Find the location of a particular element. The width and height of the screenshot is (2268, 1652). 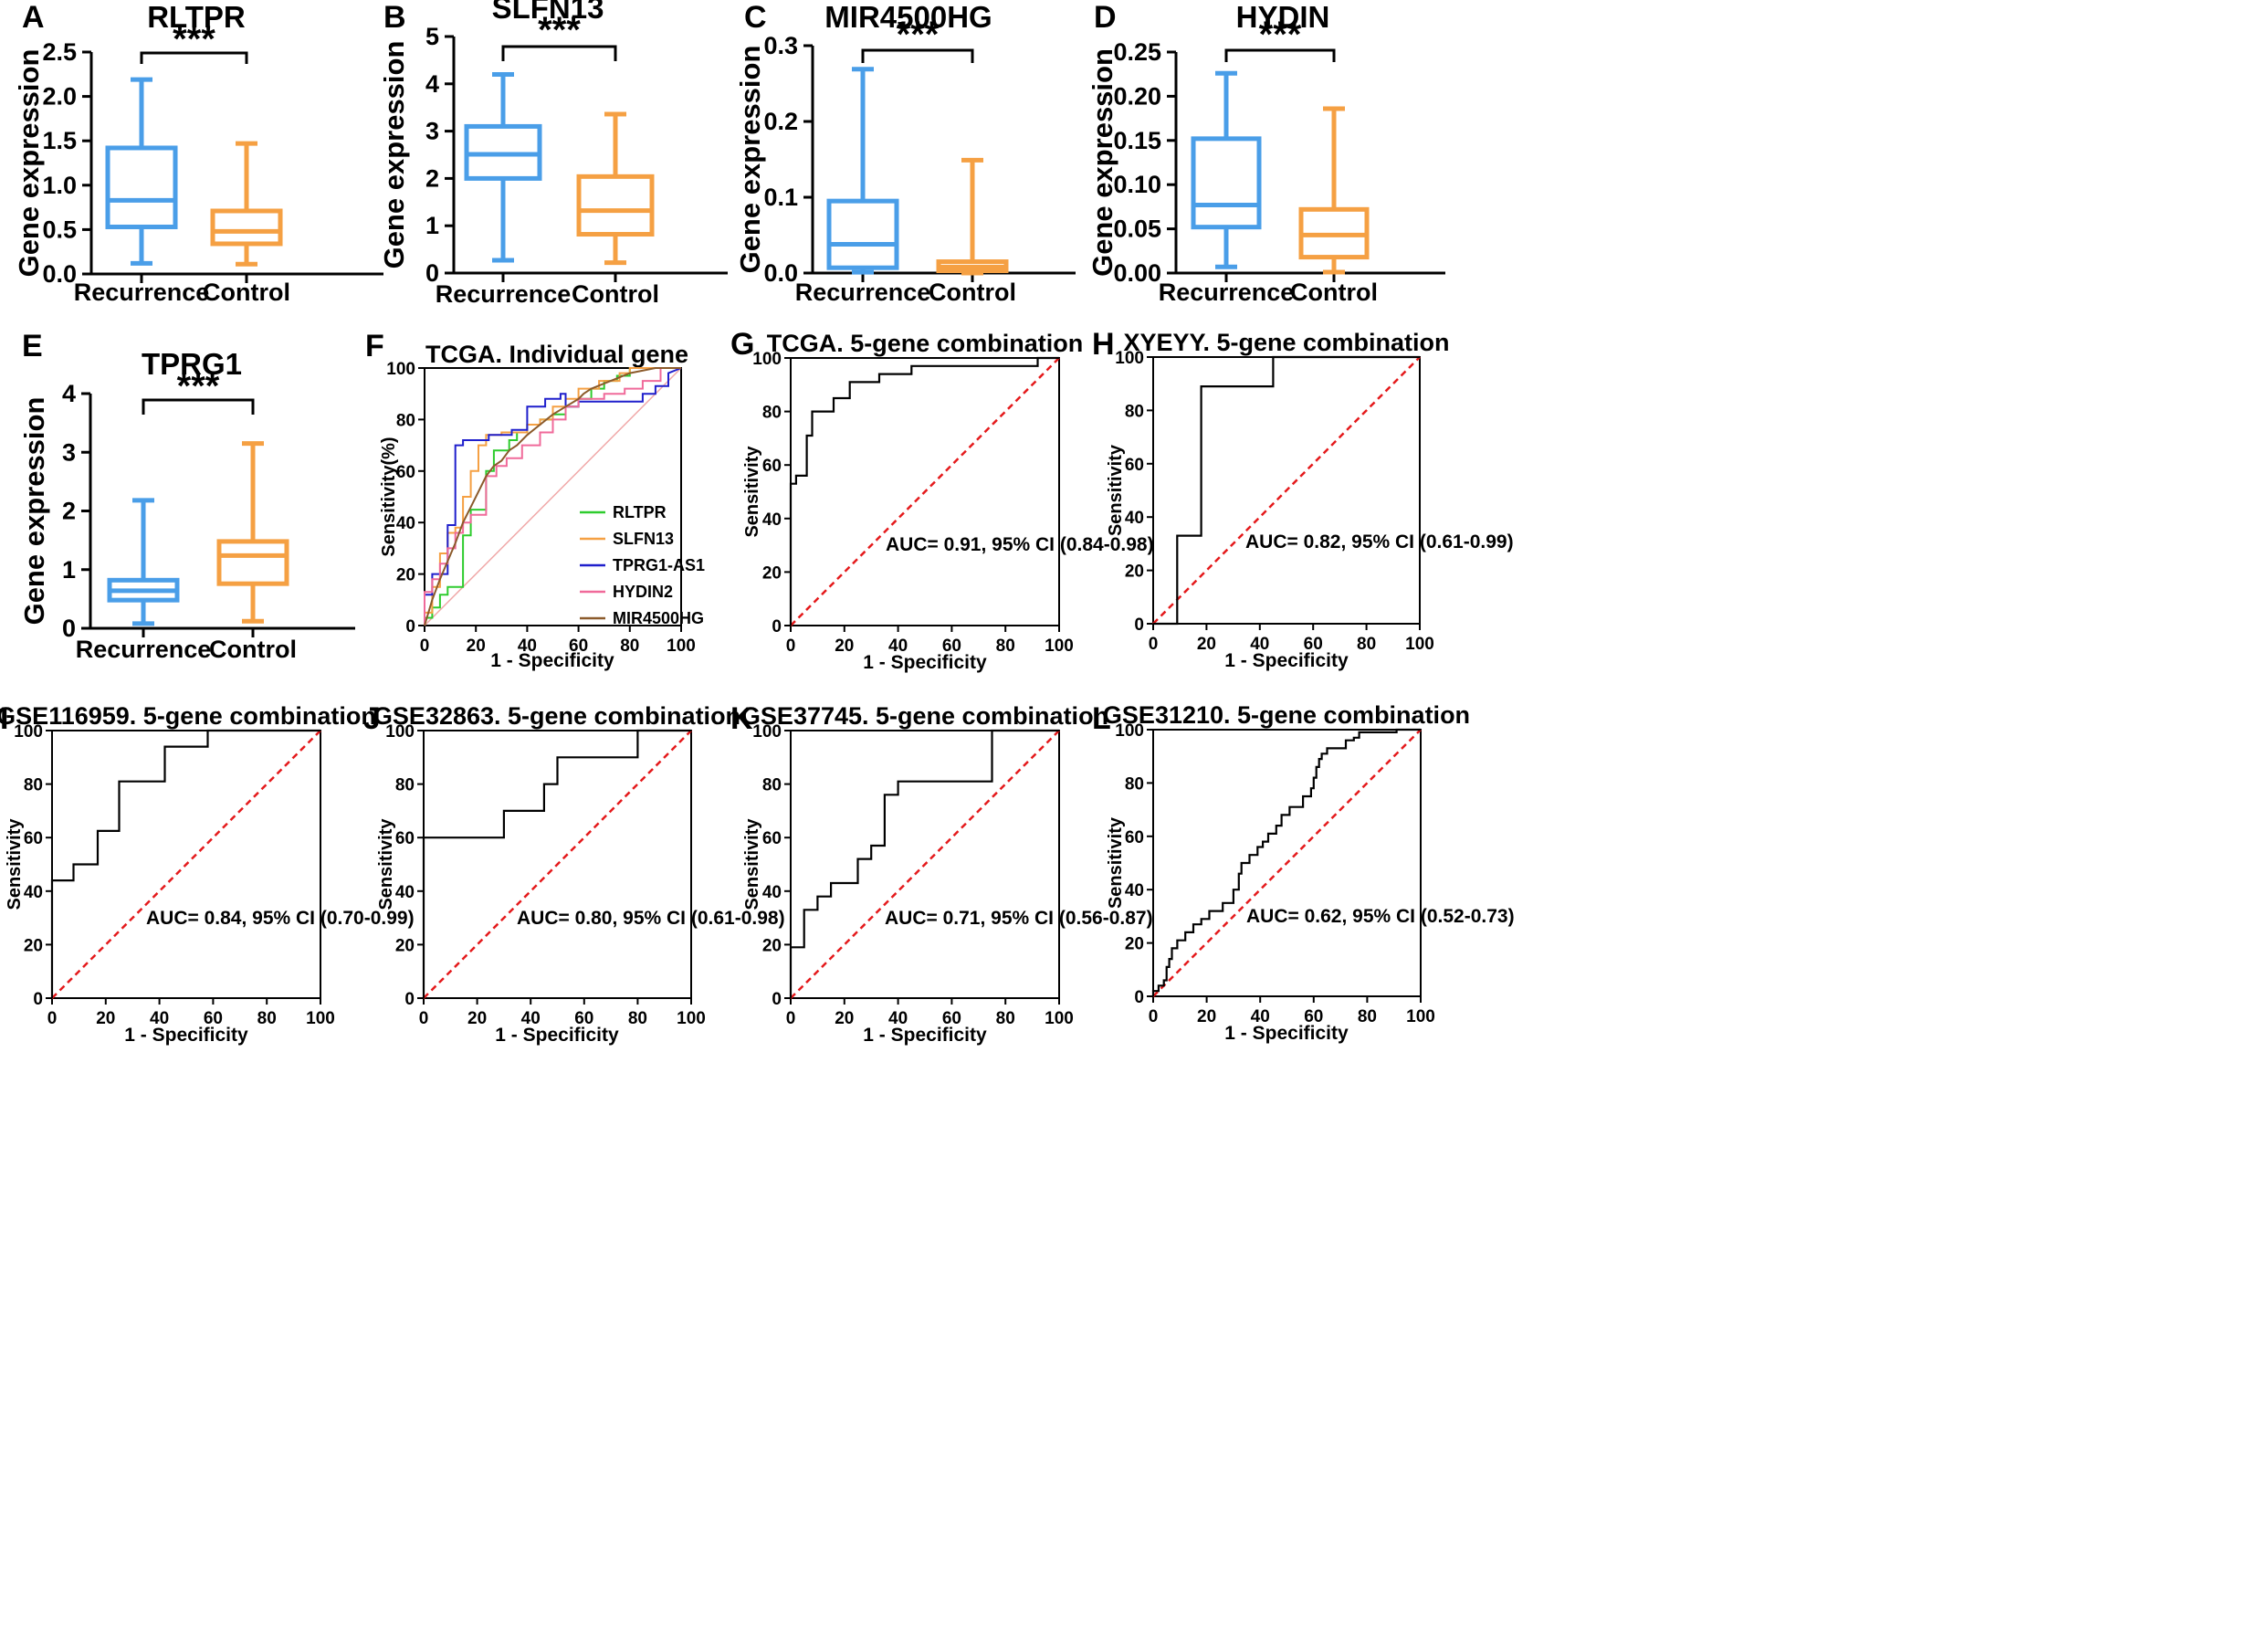

y-tick-label: 1.5 is located at coordinates (59, 140).